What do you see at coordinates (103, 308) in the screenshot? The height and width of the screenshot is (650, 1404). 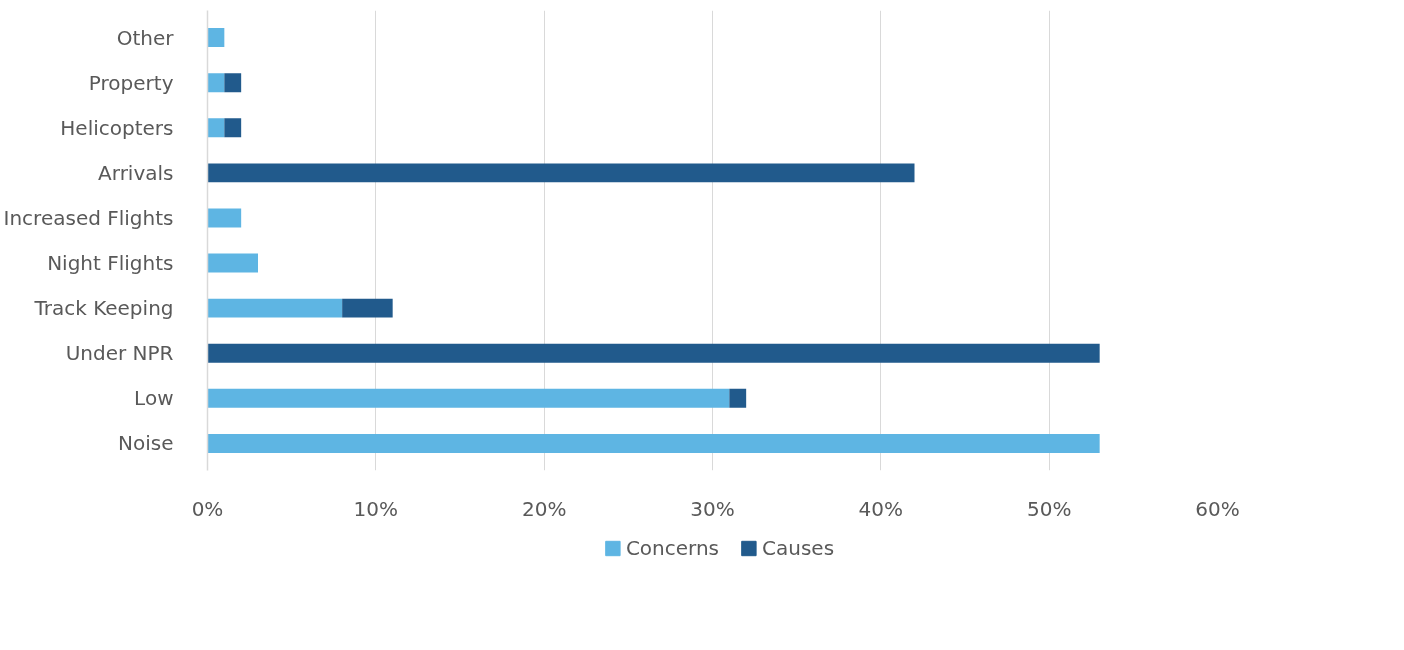 I see `y-tick-label: Track Keeping` at bounding box center [103, 308].